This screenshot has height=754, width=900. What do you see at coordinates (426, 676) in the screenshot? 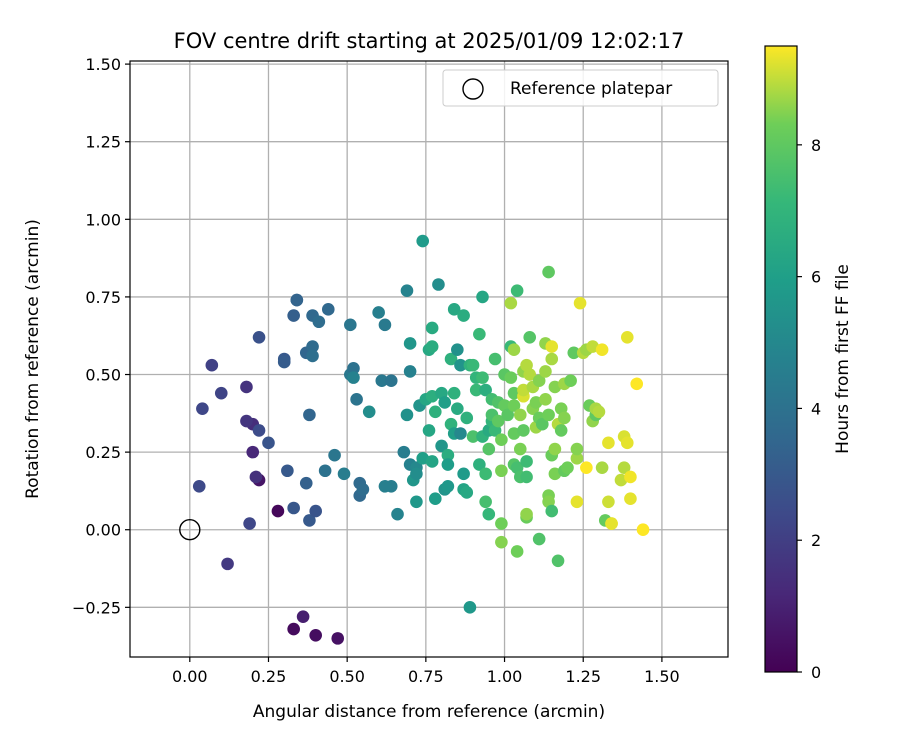
I see `x-tick-label: 0.75` at bounding box center [426, 676].